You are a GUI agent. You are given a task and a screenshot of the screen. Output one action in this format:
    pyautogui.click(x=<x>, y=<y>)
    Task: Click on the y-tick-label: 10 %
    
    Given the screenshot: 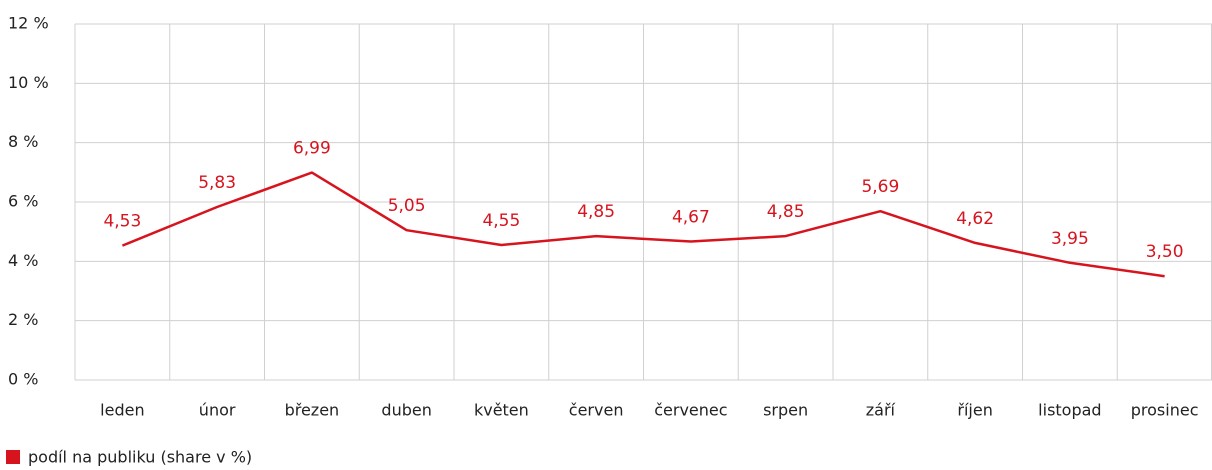 What is the action you would take?
    pyautogui.click(x=28, y=82)
    